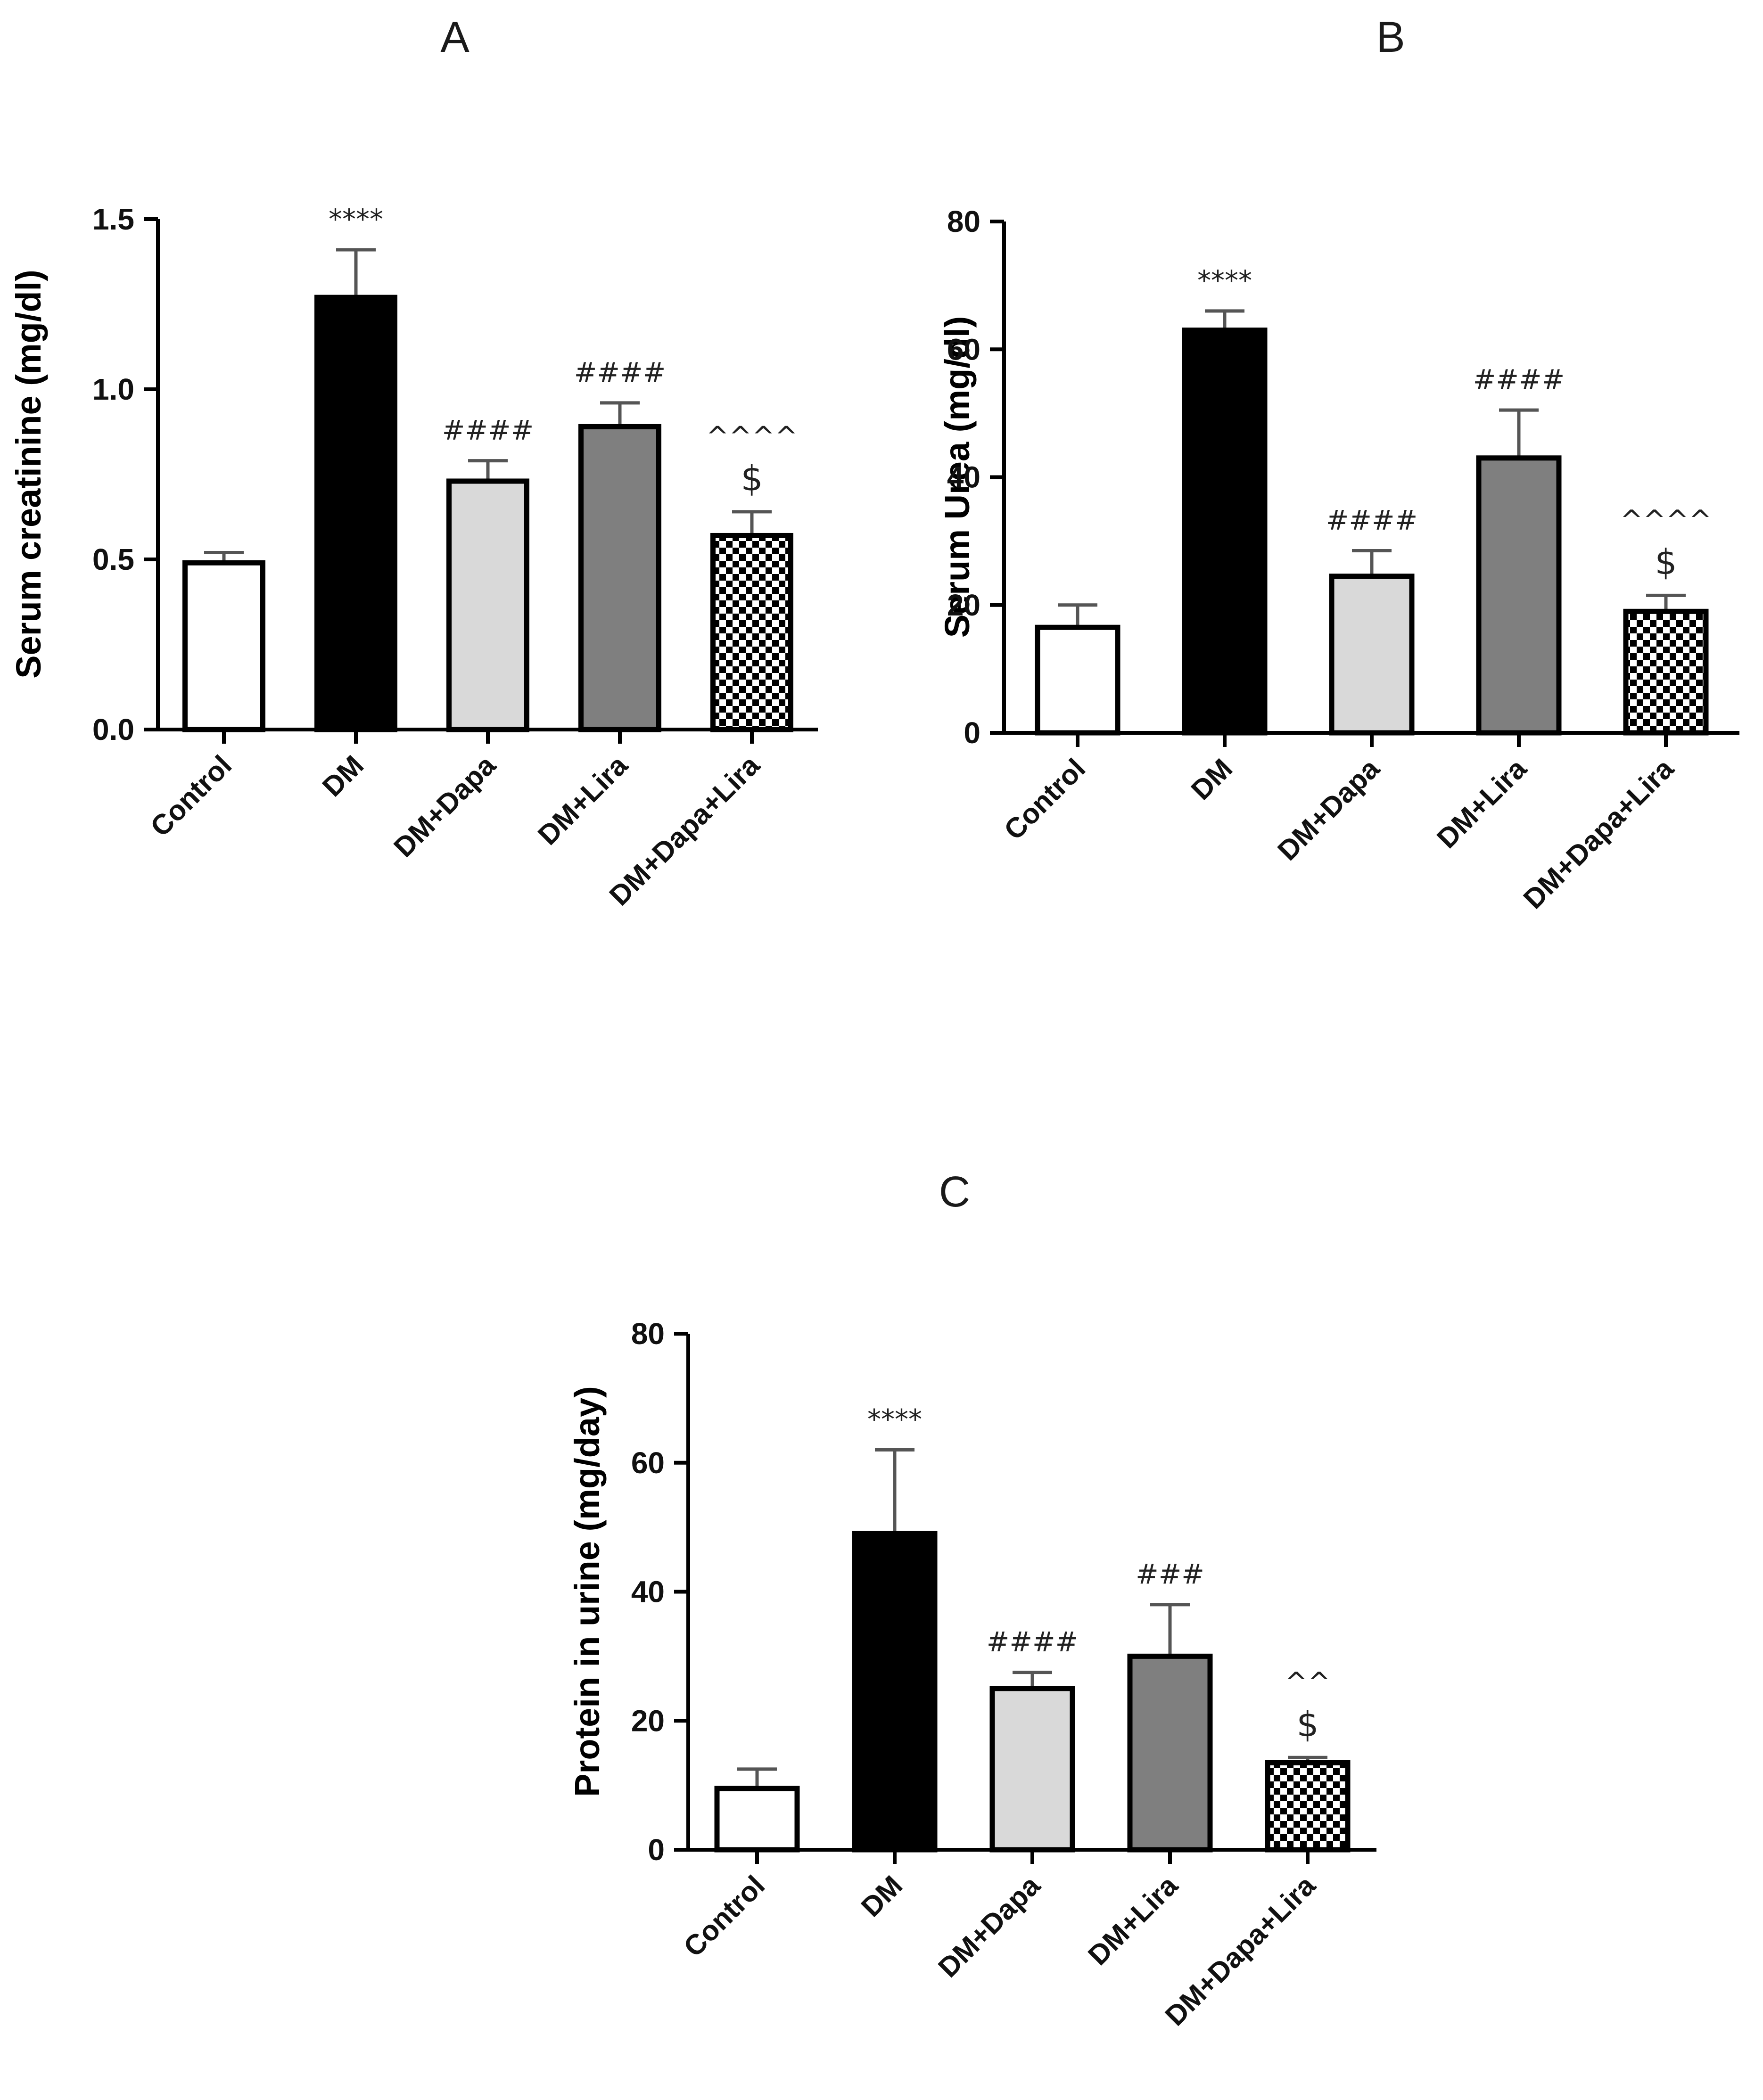  What do you see at coordinates (113, 559) in the screenshot?
I see `y-tick-label: 0.5` at bounding box center [113, 559].